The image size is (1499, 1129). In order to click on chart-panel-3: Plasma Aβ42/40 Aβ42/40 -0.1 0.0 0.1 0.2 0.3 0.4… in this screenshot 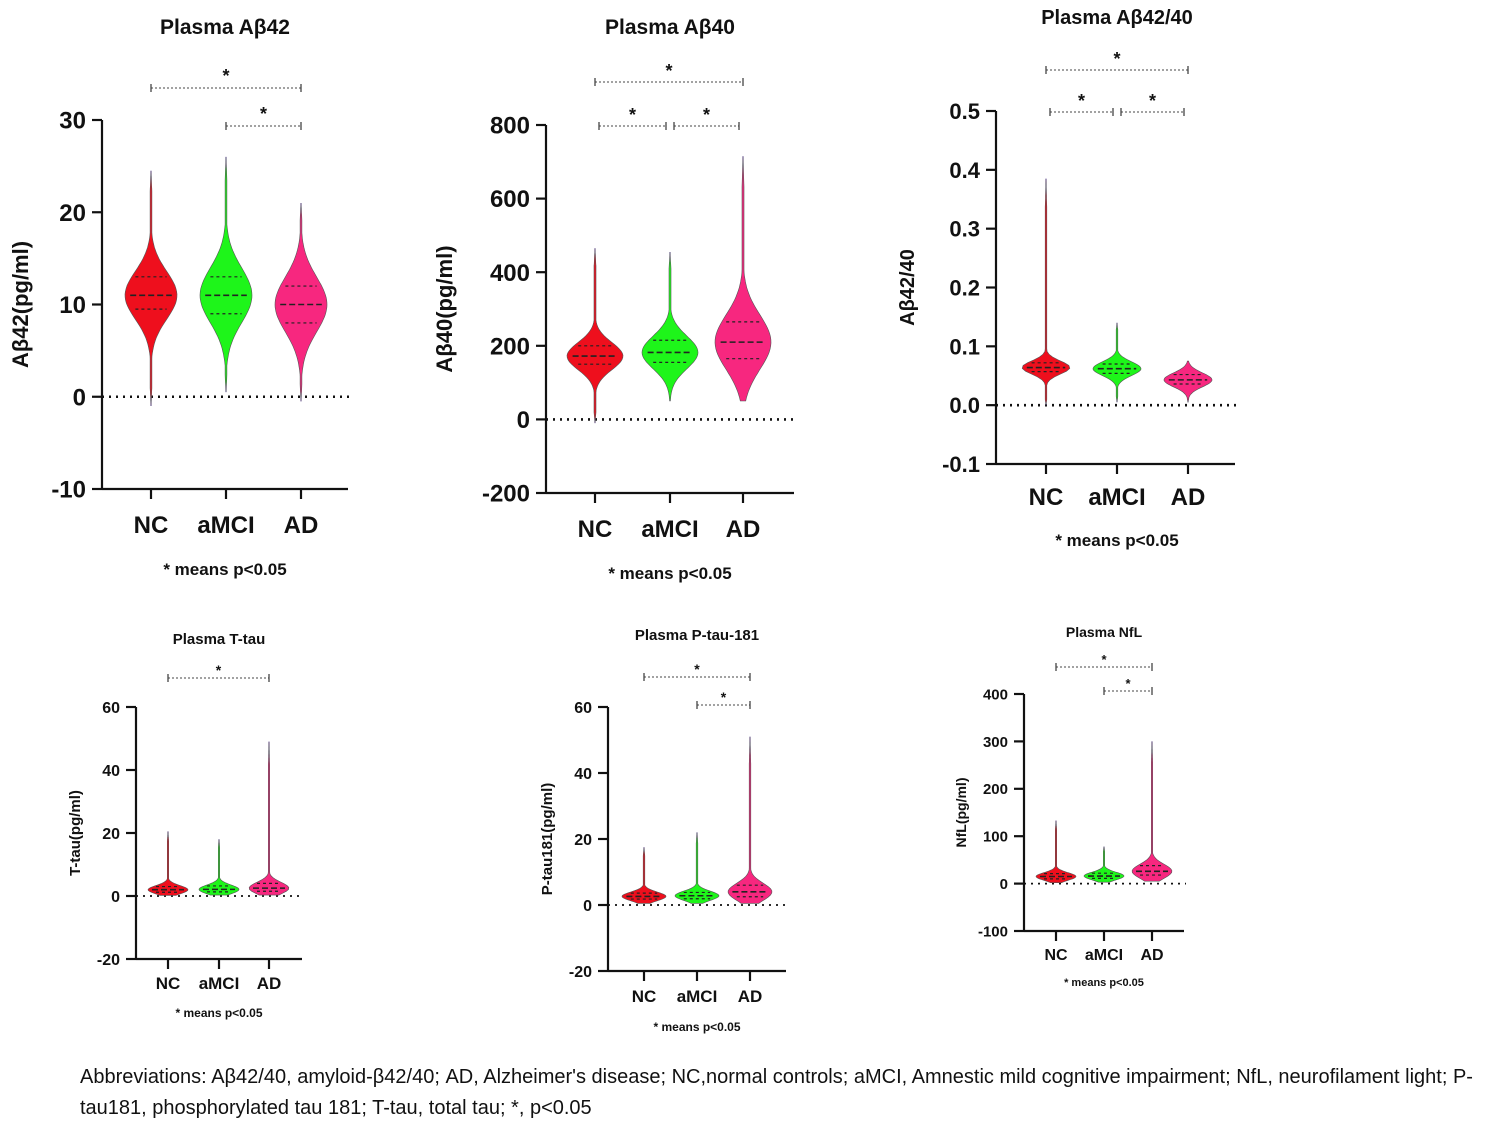, I will do `click(1067, 278)`.